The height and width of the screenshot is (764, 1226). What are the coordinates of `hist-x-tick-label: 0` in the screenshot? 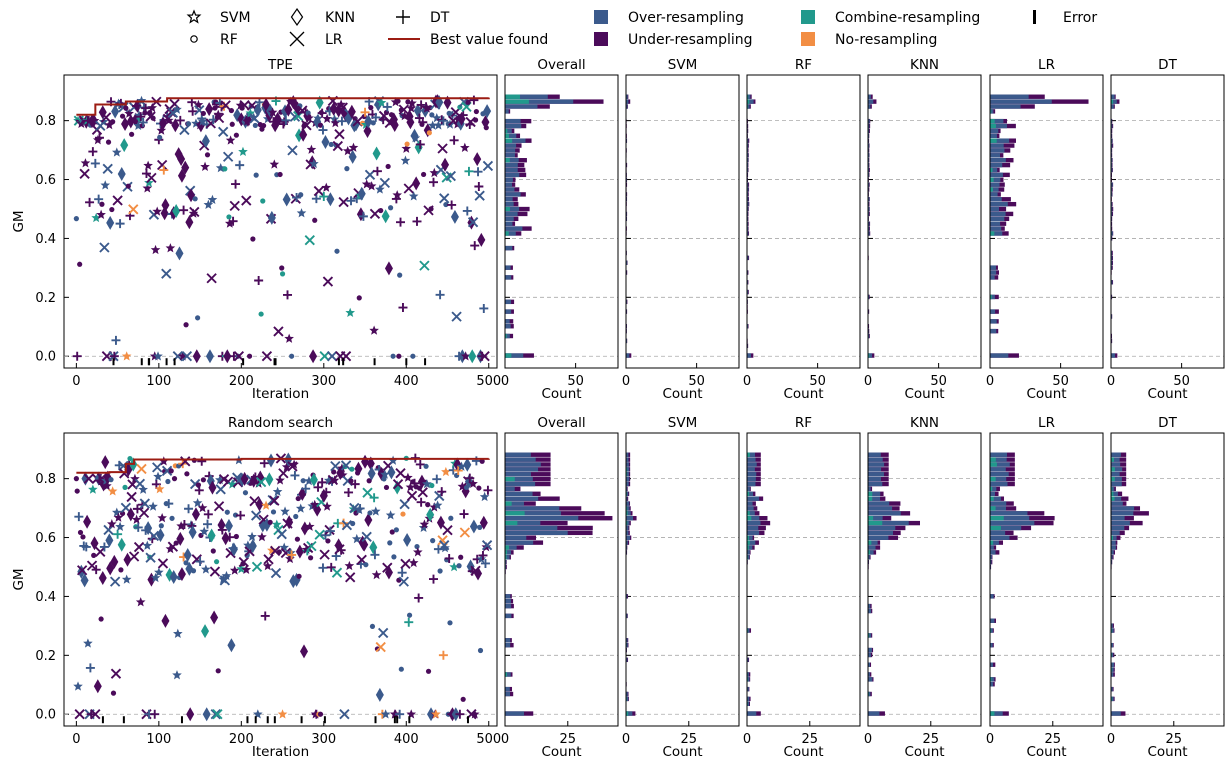 It's located at (1111, 739).